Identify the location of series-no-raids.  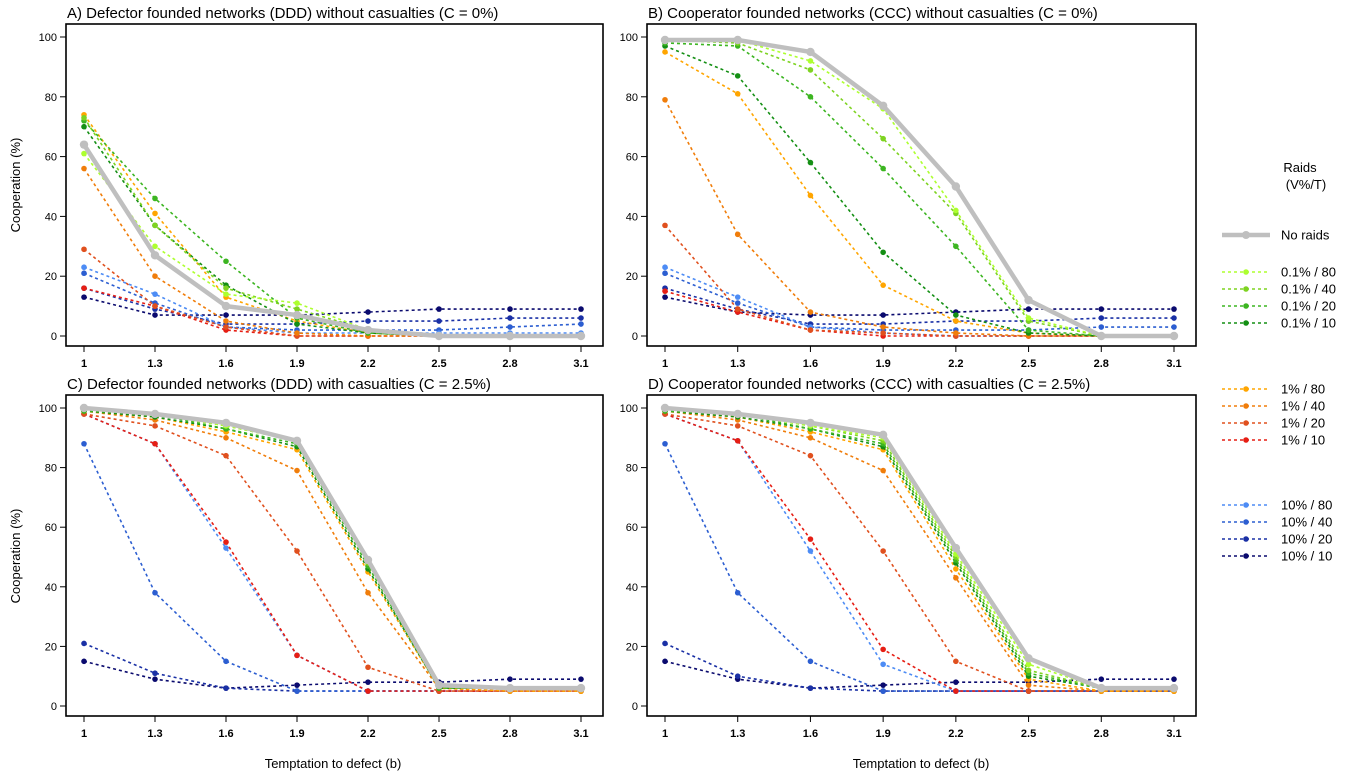
(919, 548).